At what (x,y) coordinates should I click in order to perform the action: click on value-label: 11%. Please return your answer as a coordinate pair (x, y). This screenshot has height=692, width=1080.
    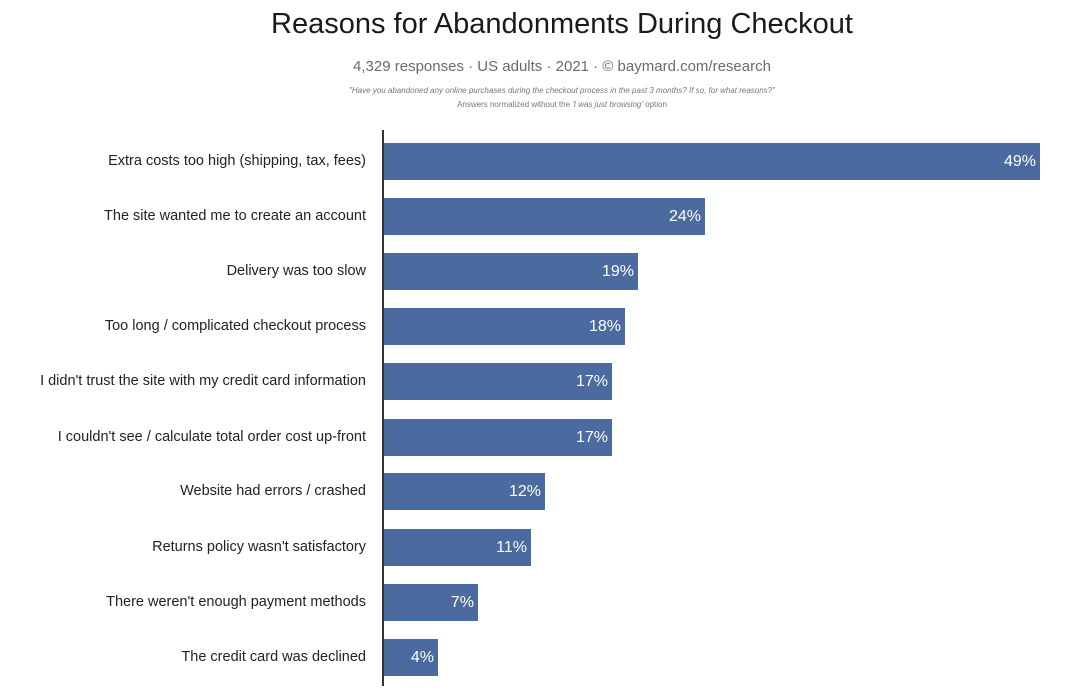
    Looking at the image, I should click on (511, 547).